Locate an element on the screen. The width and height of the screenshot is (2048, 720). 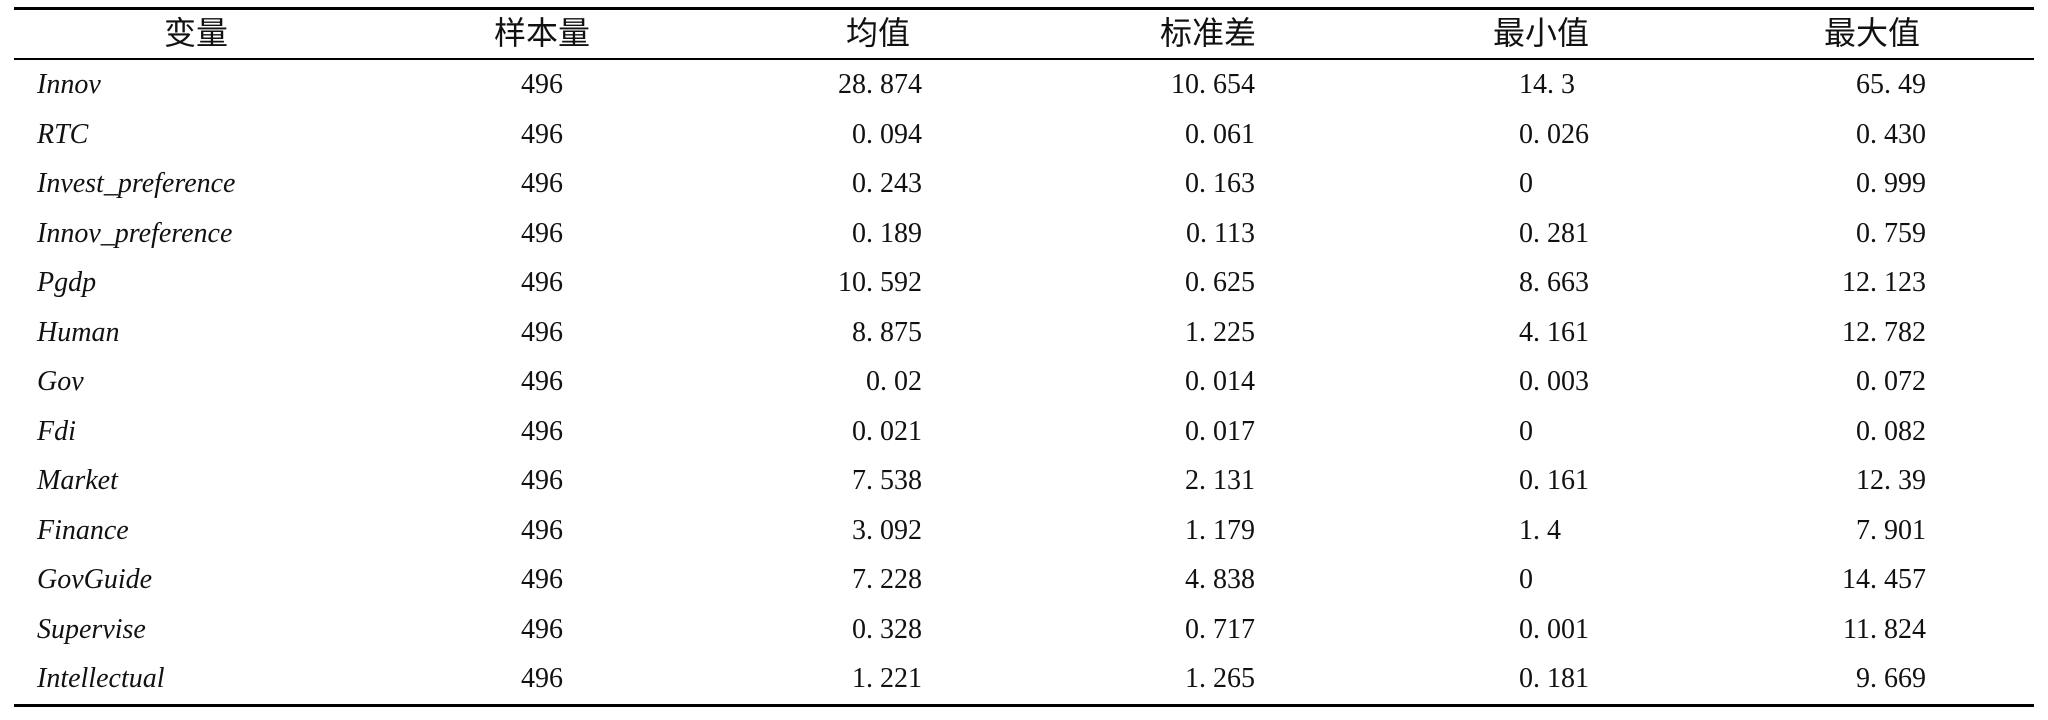
value-cell: 0. 021 is located at coordinates (887, 431).